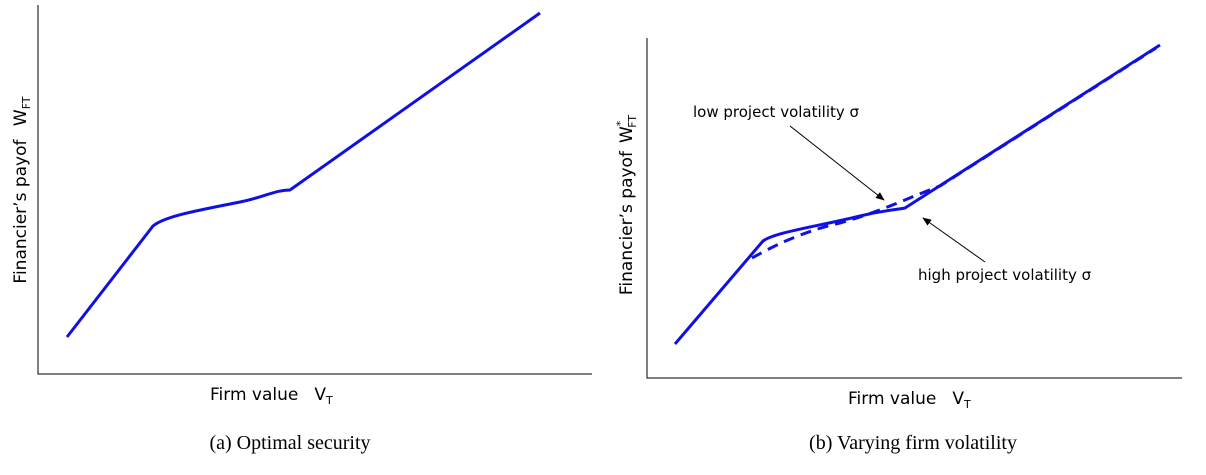 The width and height of the screenshot is (1206, 475). I want to click on caption: (b) Varying firm volatility, so click(913, 443).